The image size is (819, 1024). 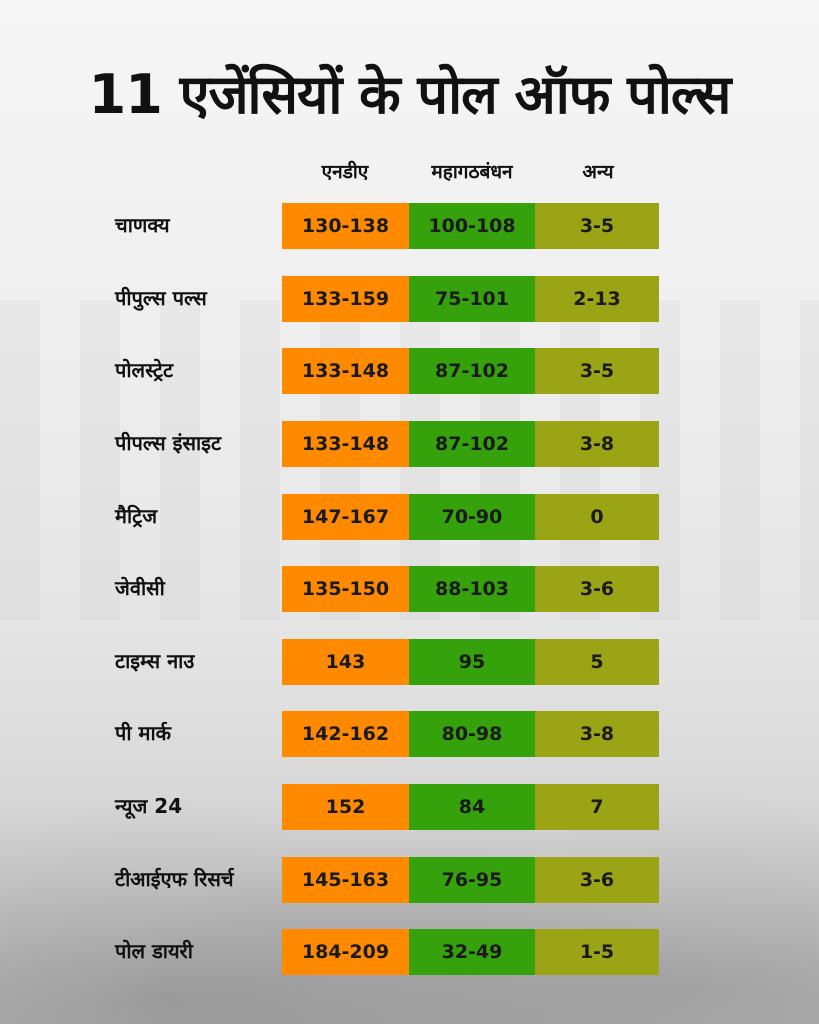 I want to click on agency-label: मैट्रिज, so click(x=136, y=516).